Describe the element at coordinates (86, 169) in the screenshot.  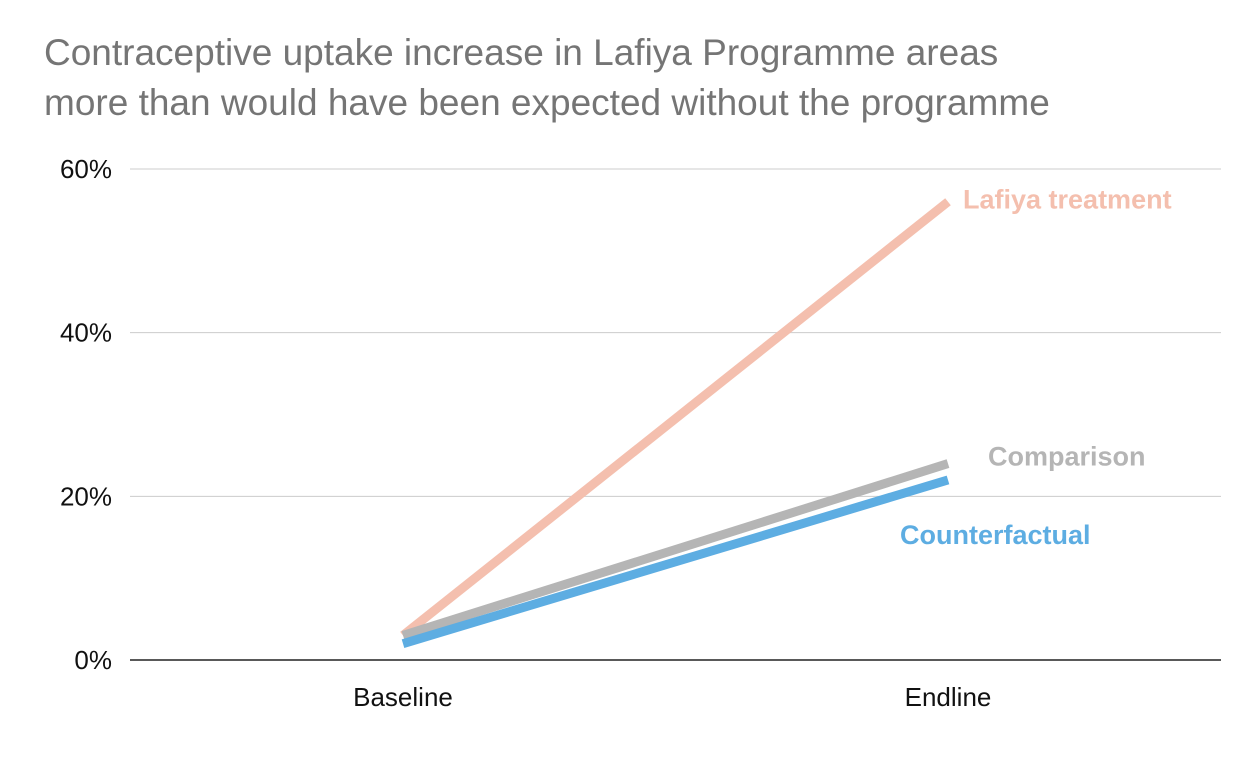
I see `y-tick-label: 60%` at that location.